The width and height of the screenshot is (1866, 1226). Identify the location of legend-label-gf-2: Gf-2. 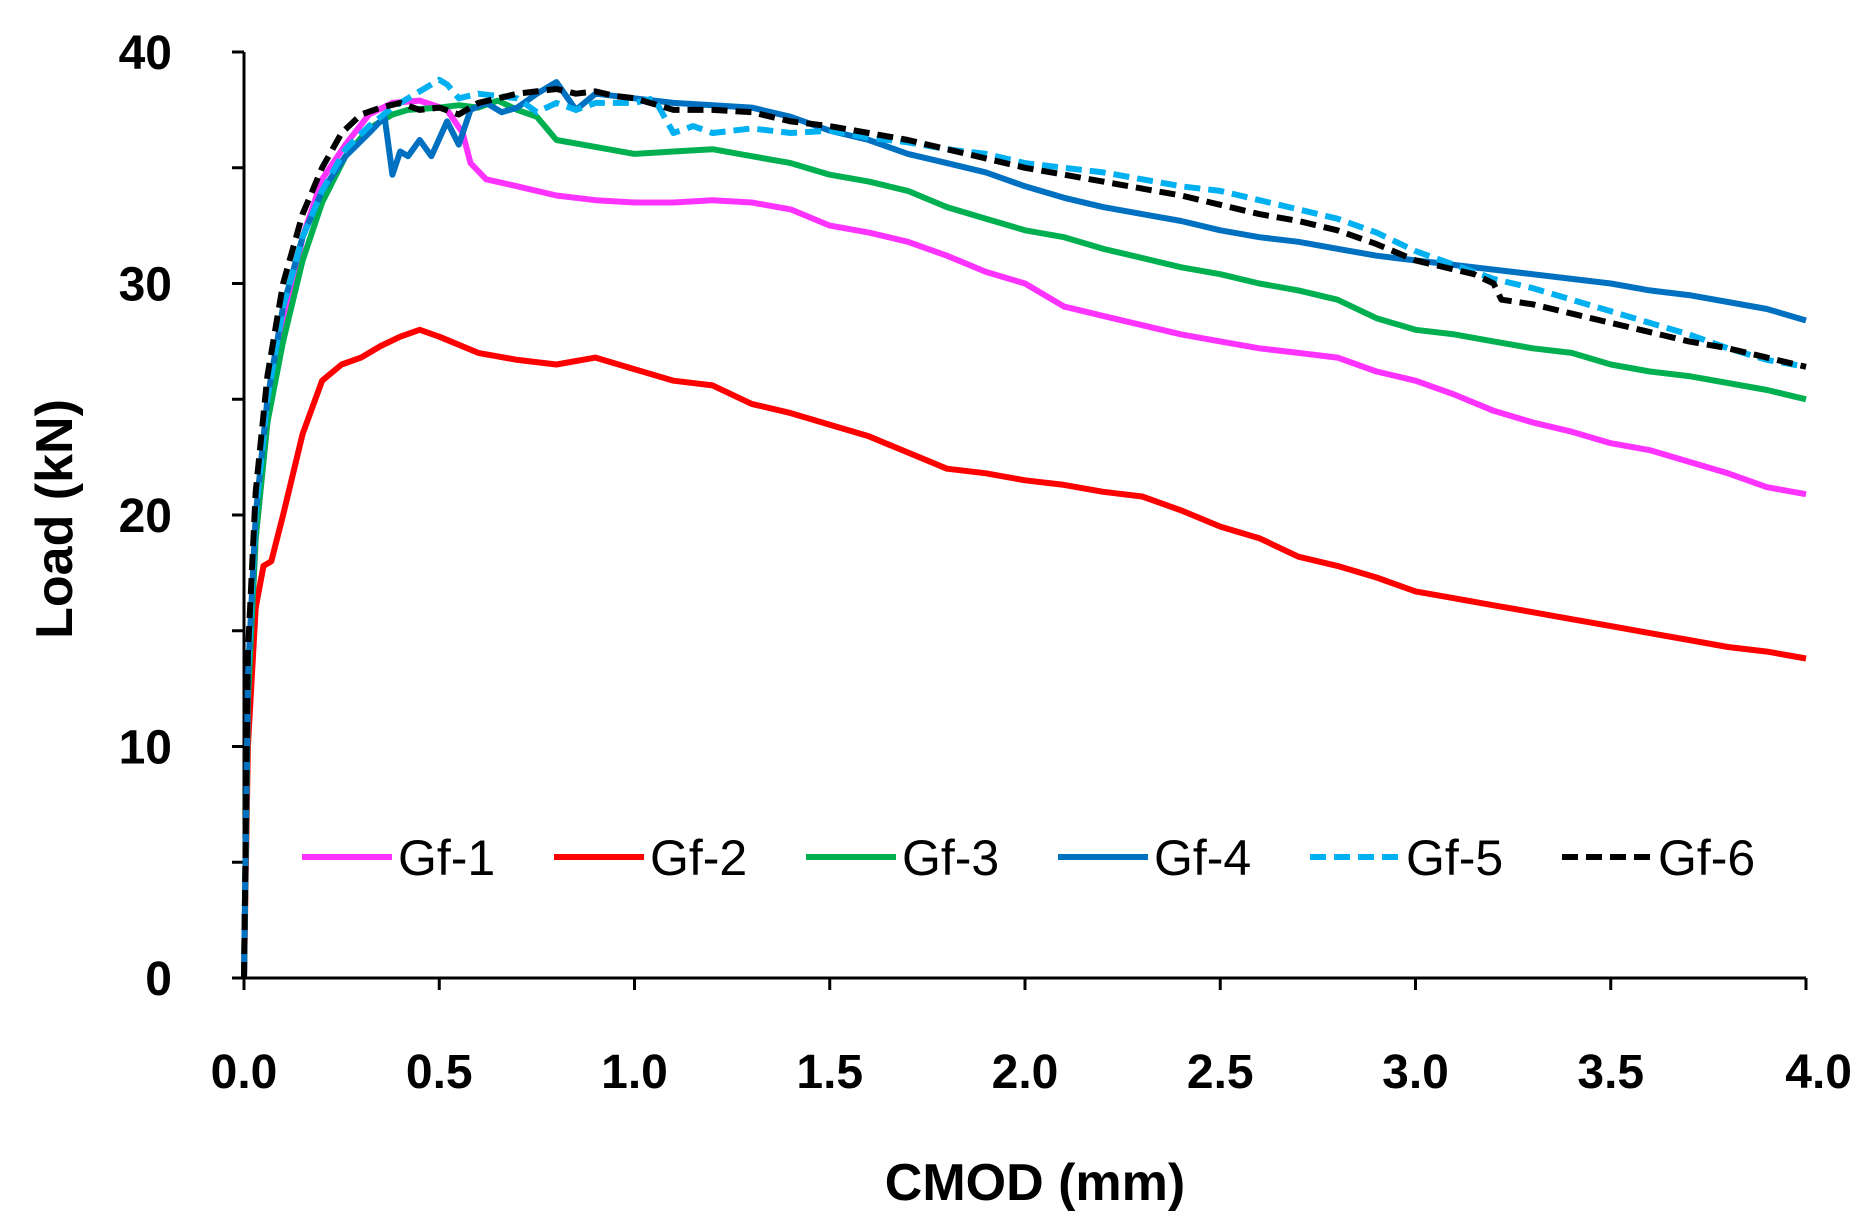
(698, 858).